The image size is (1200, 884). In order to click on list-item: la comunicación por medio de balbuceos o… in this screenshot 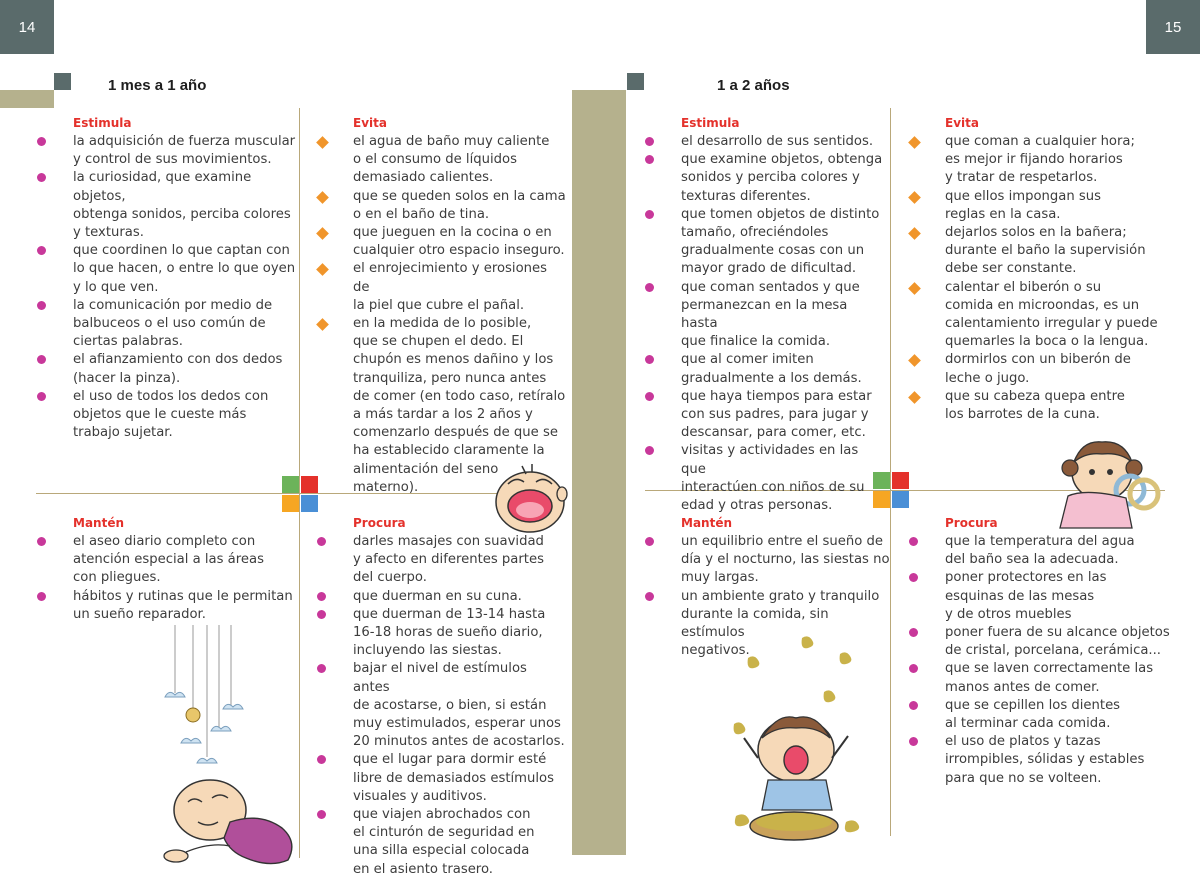, I will do `click(167, 324)`.